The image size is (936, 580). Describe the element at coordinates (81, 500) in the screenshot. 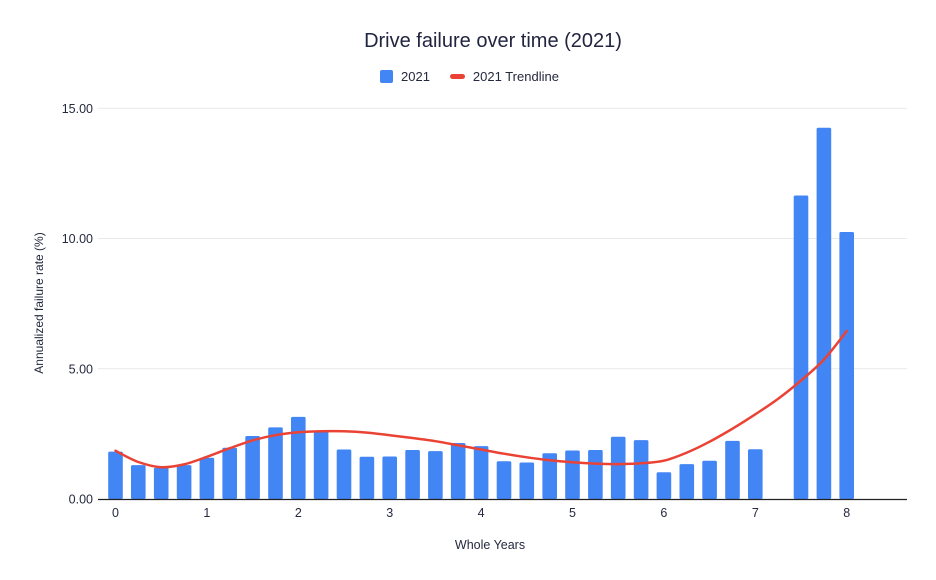

I see `y-tick-label: 0.00` at that location.